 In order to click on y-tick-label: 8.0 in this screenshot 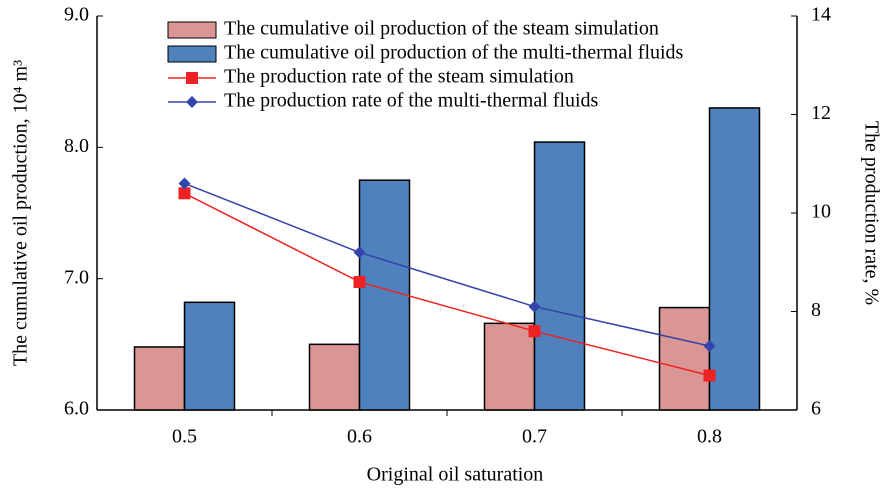, I will do `click(76, 146)`.